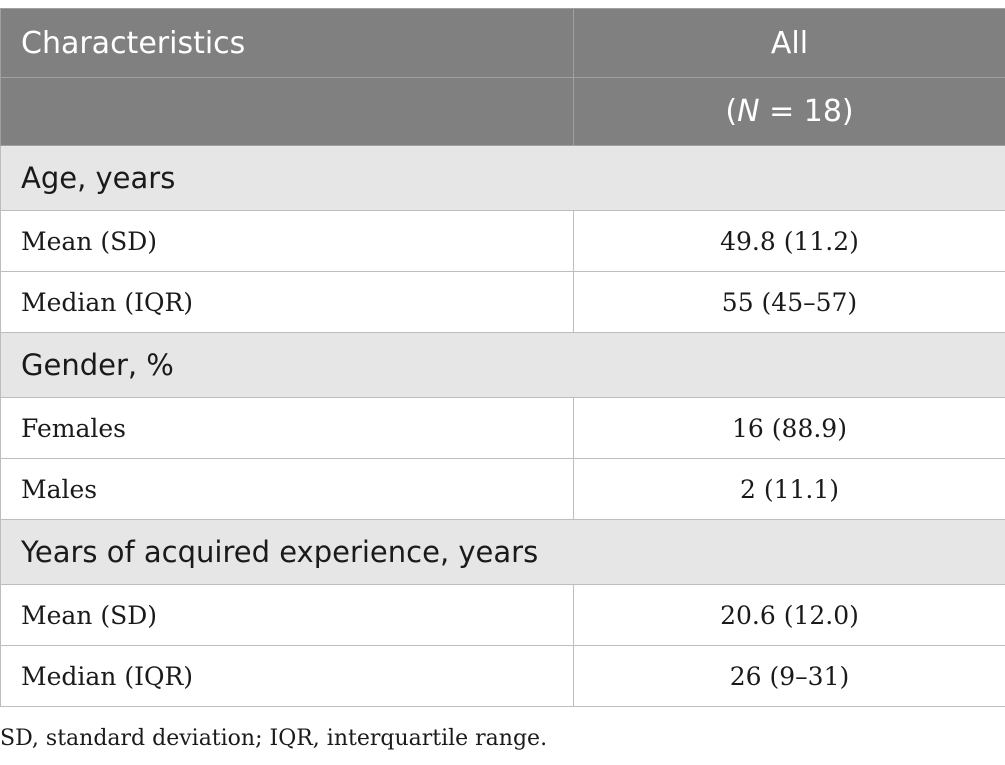 The width and height of the screenshot is (1005, 765). I want to click on row-label: Females, so click(287, 428).